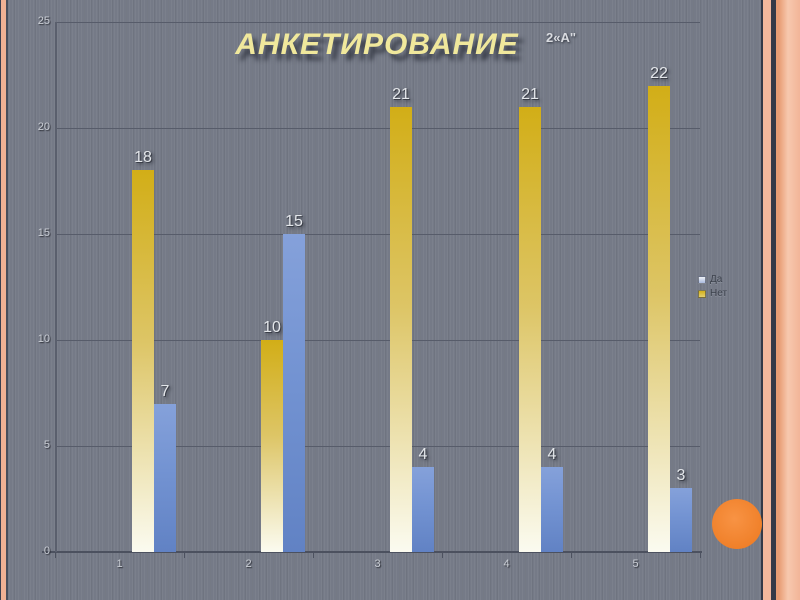  Describe the element at coordinates (377, 44) in the screenshot. I see `slide-title: АНКЕТИРОВАНИЕ` at that location.